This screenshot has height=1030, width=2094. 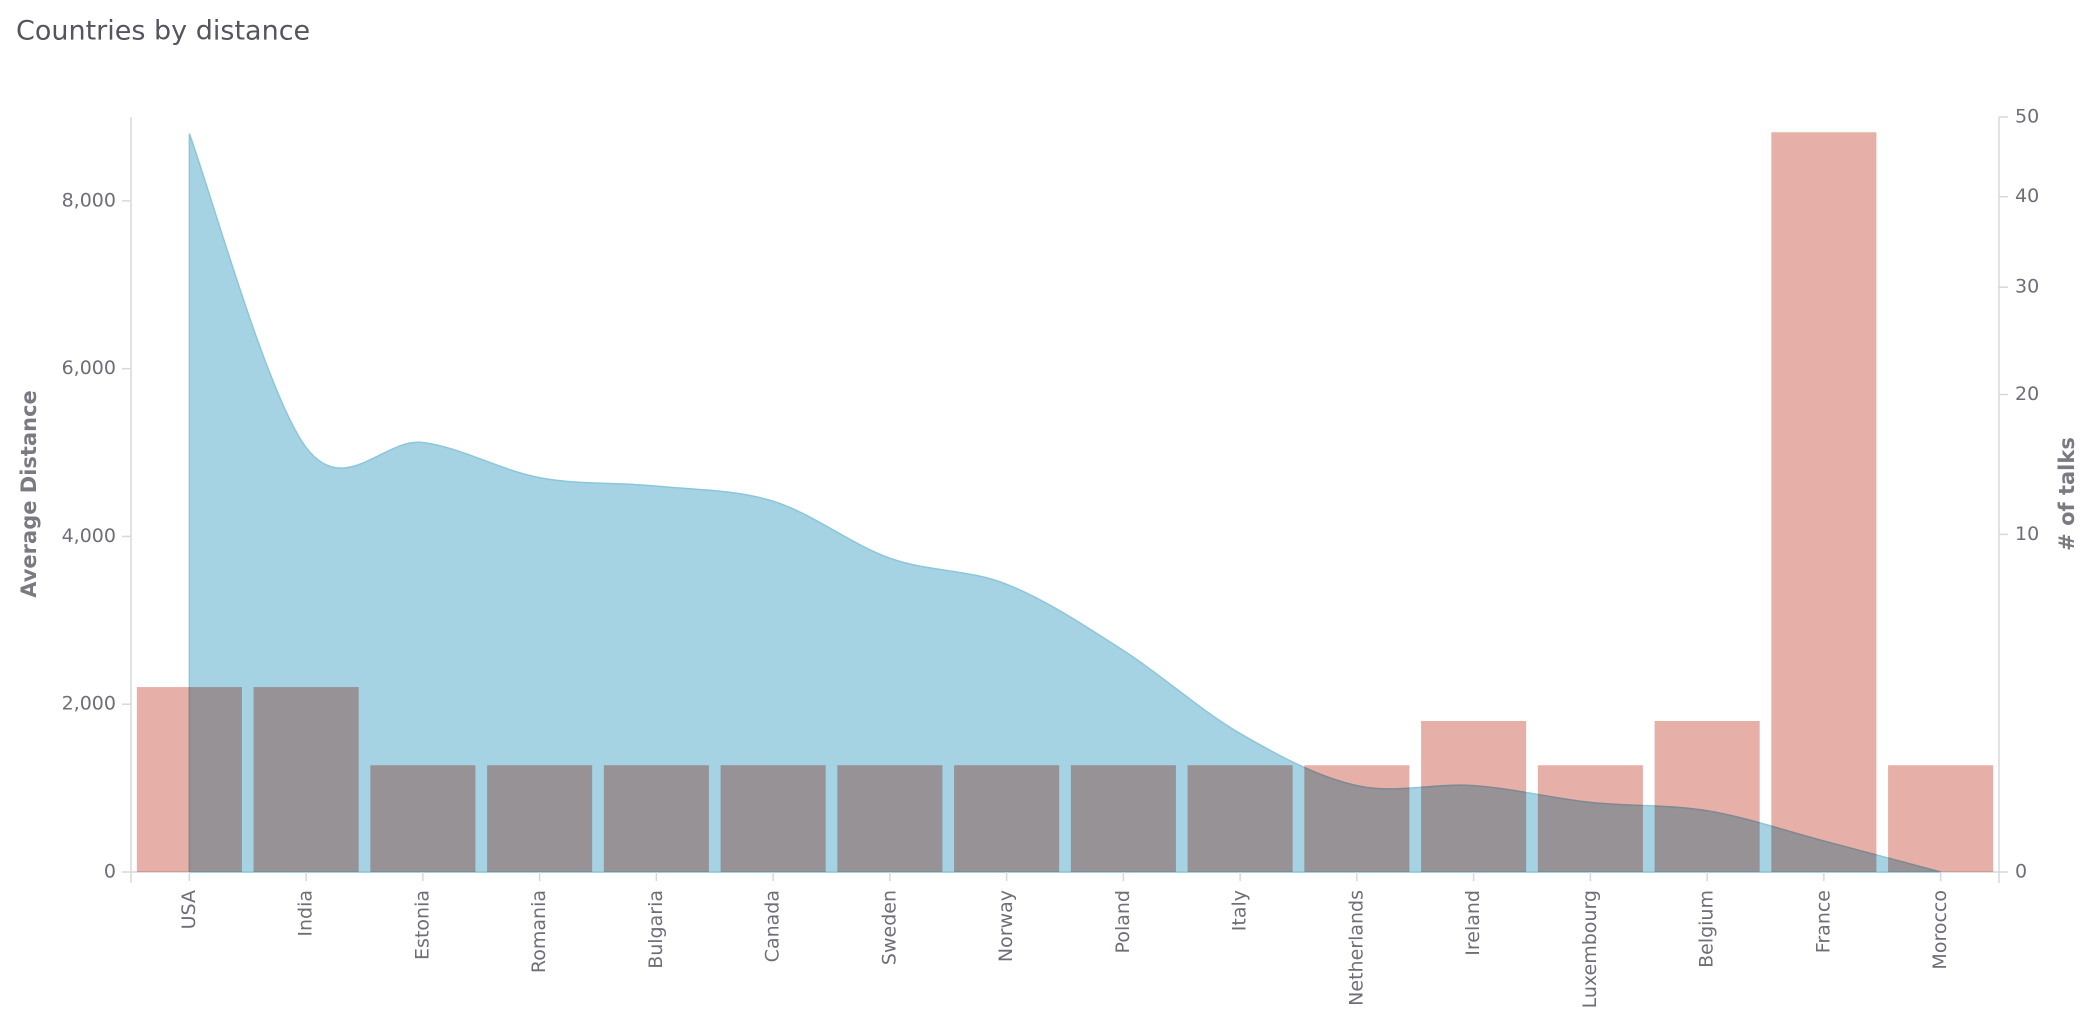 I want to click on x-tick-label: Canada, so click(x=773, y=926).